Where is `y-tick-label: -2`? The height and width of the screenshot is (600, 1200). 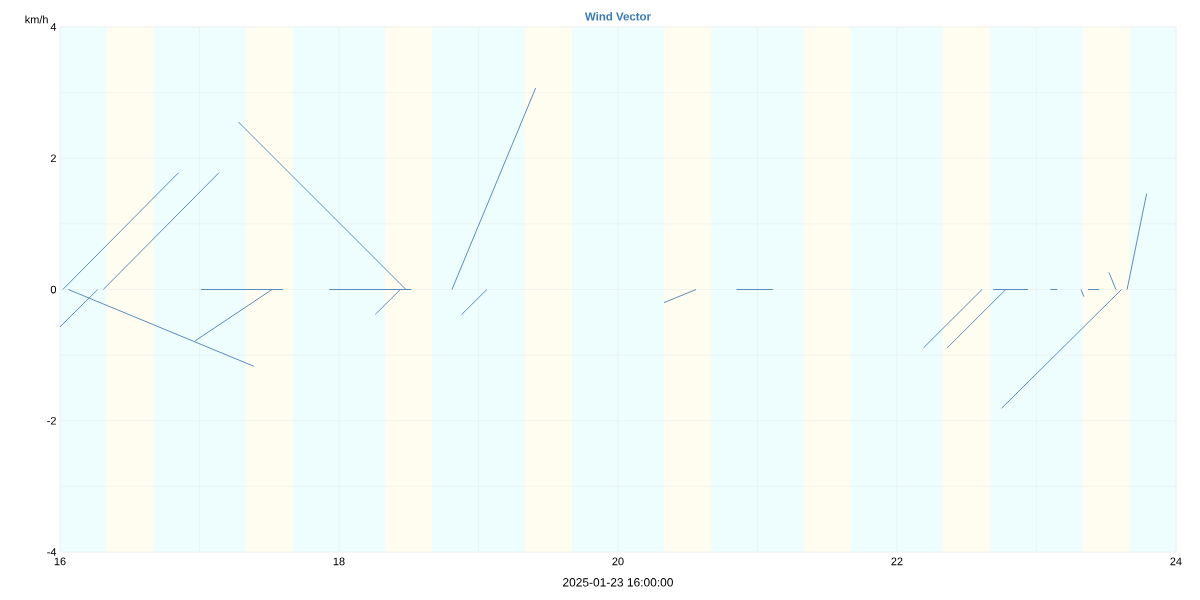
y-tick-label: -2 is located at coordinates (51, 420).